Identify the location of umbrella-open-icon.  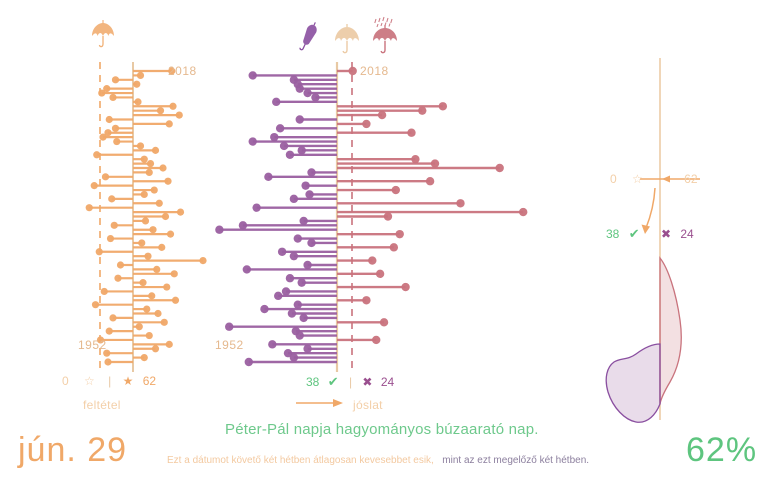
(347, 39).